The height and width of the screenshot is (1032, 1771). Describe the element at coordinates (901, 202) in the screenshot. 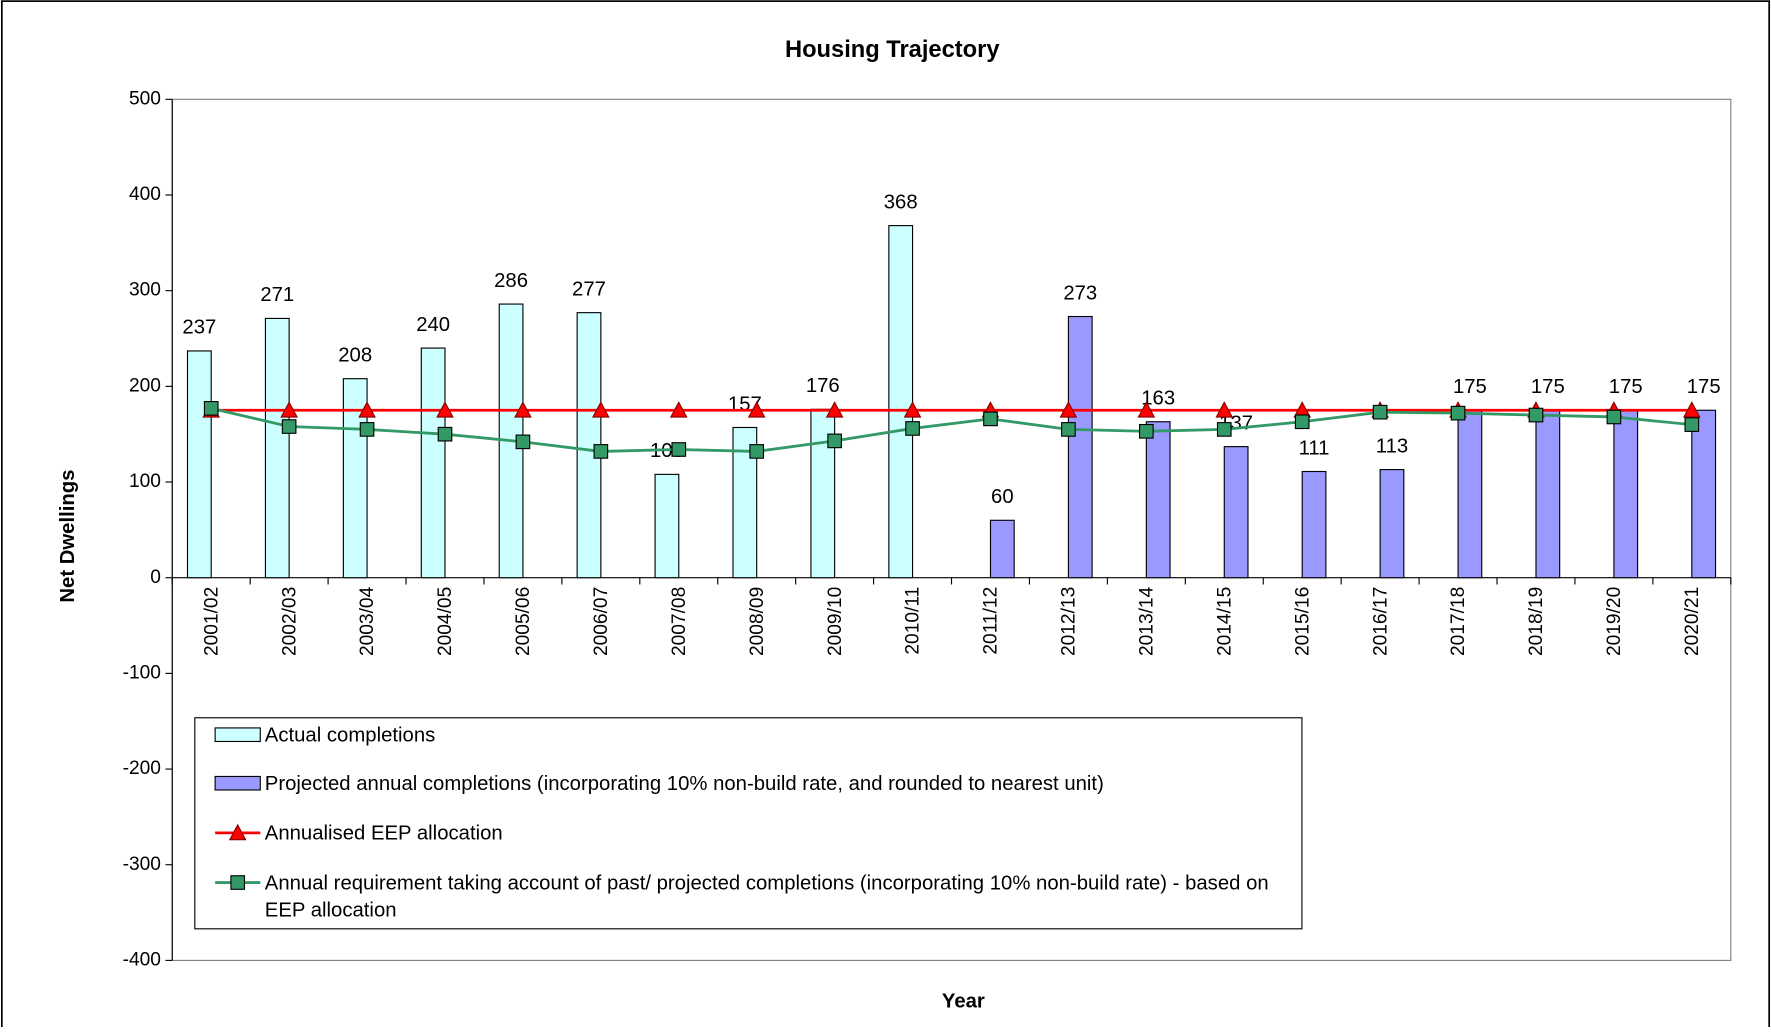

I see `data-label: 368` at that location.